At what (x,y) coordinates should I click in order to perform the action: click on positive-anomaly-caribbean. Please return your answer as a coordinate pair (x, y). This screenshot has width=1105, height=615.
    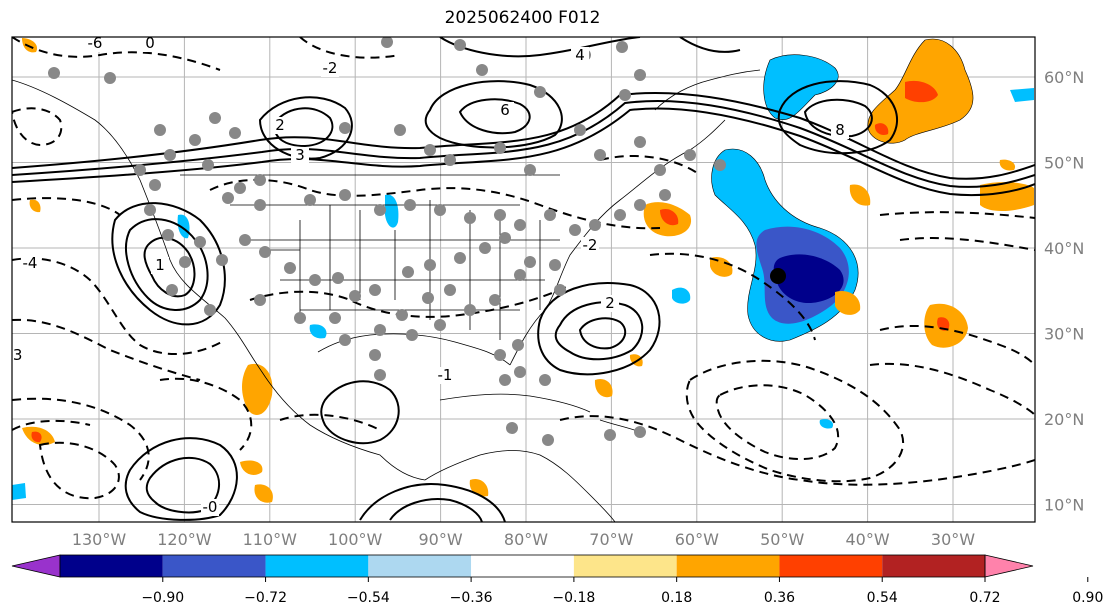
    Looking at the image, I should click on (603, 388).